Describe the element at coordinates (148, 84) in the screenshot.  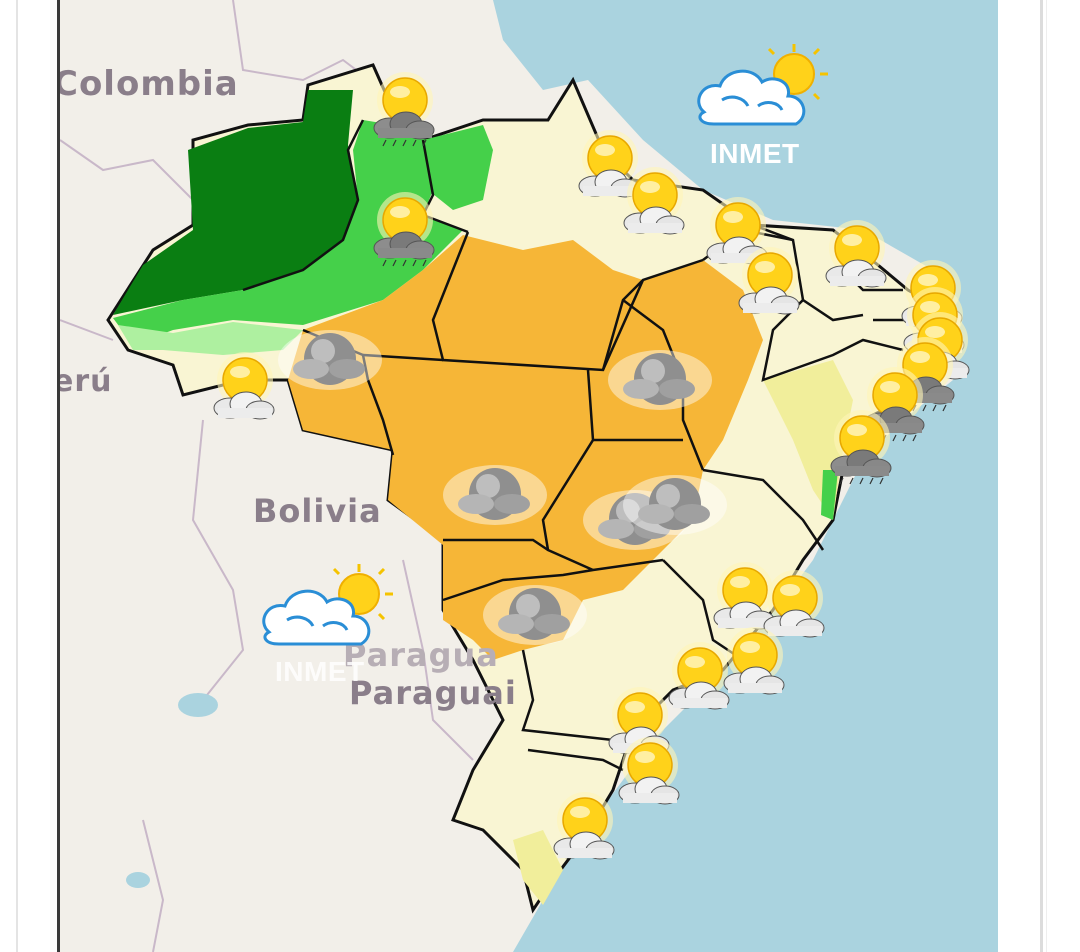
I see `country-label-colombia: Colombia` at that location.